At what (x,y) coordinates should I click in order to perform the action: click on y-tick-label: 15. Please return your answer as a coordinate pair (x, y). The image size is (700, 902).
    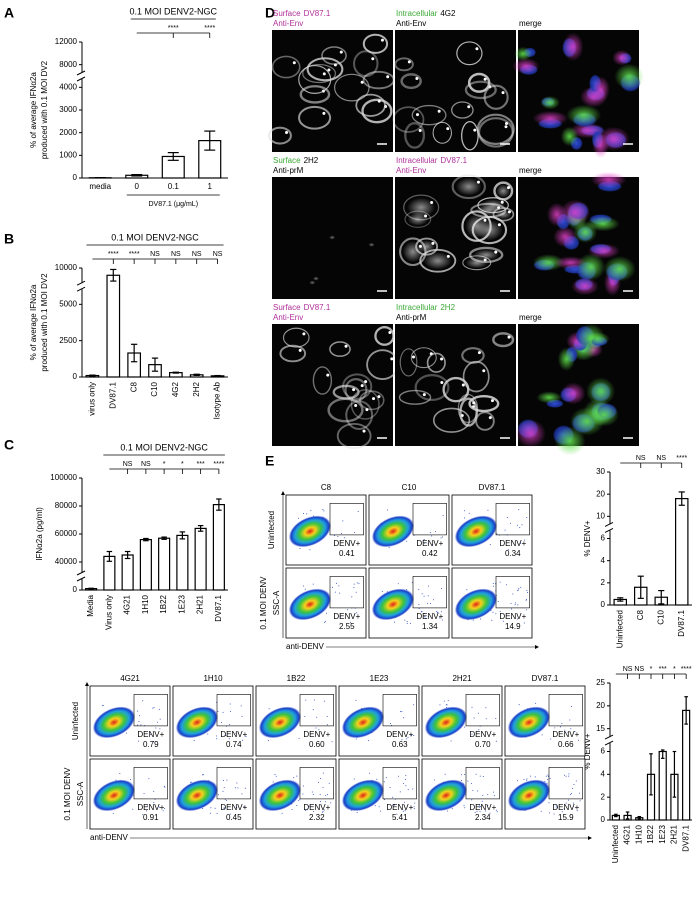
    Looking at the image, I should click on (600, 728).